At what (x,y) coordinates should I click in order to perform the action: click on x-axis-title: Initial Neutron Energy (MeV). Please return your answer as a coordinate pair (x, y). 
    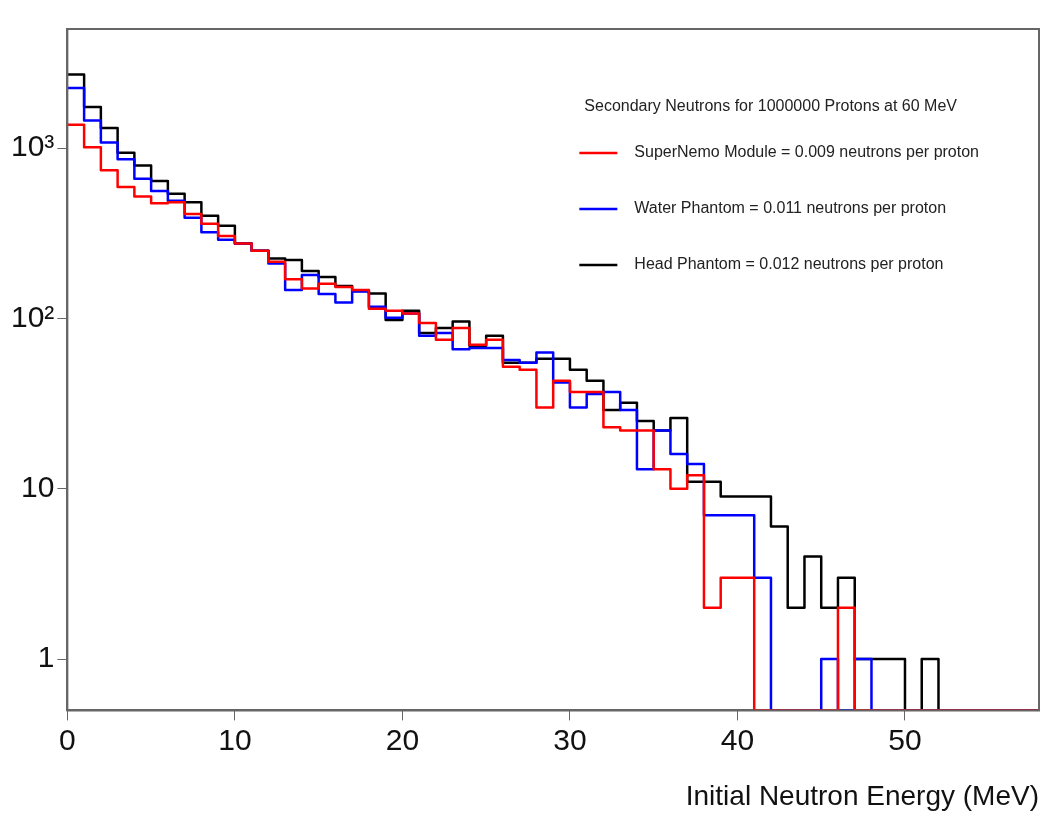
    Looking at the image, I should click on (862, 795).